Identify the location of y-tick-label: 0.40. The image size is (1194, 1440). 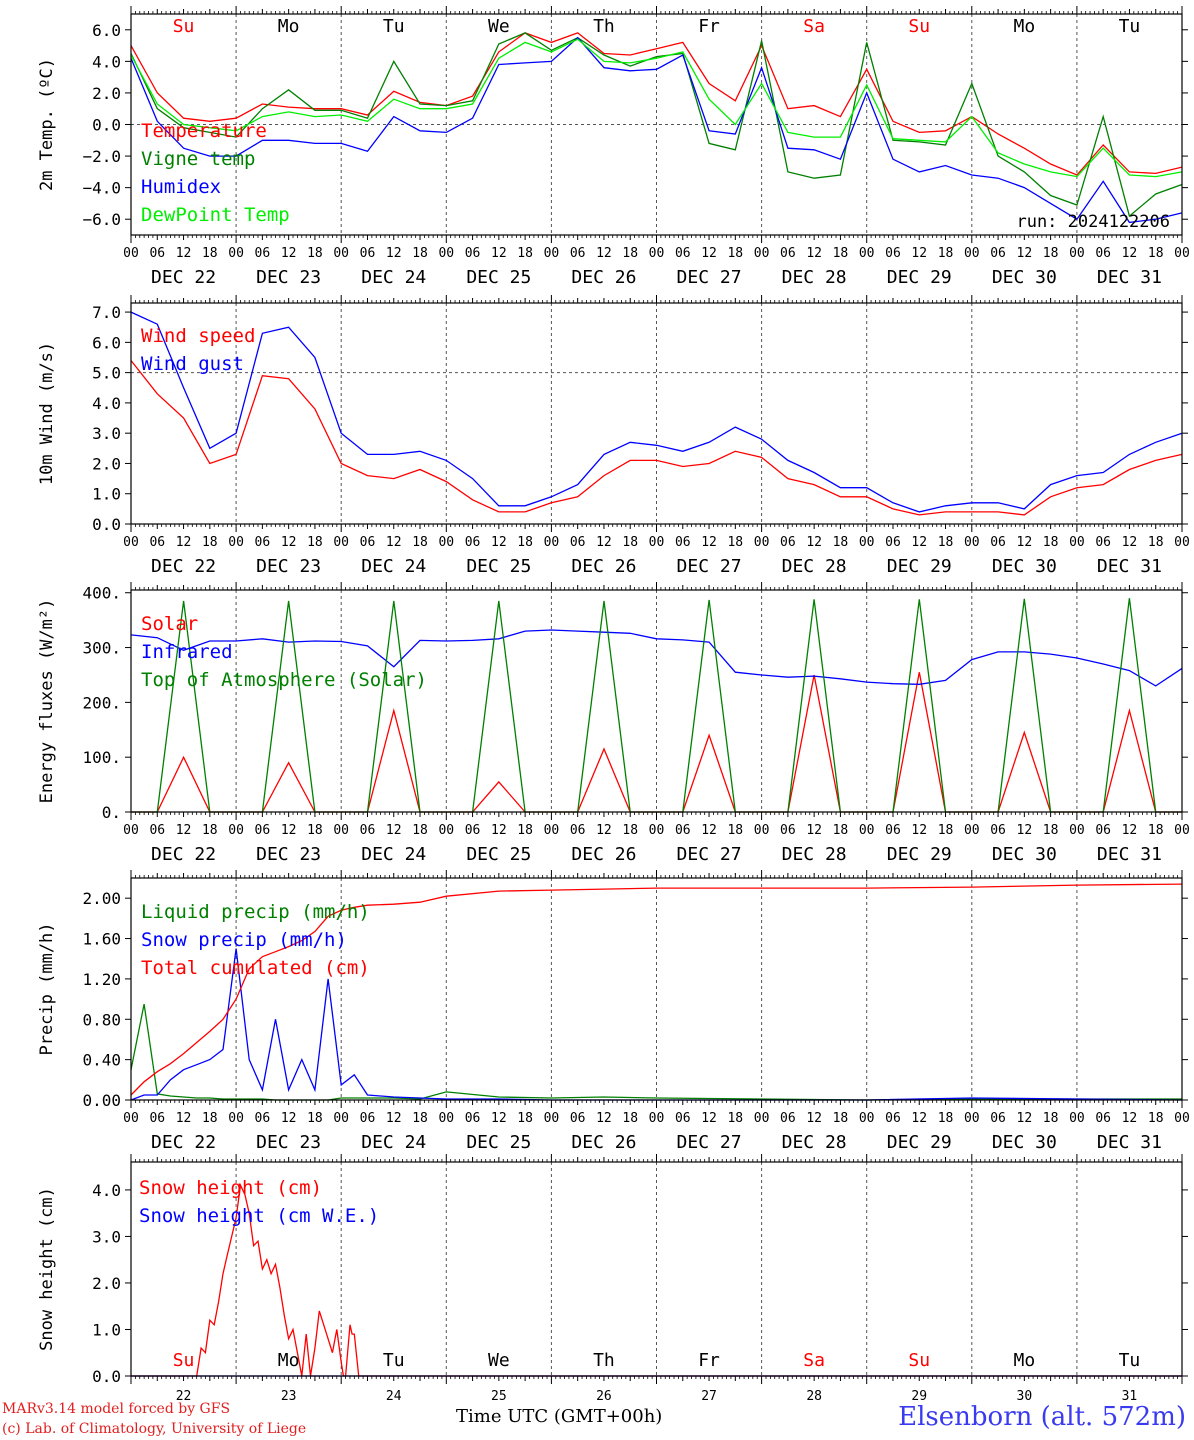
(101, 1060).